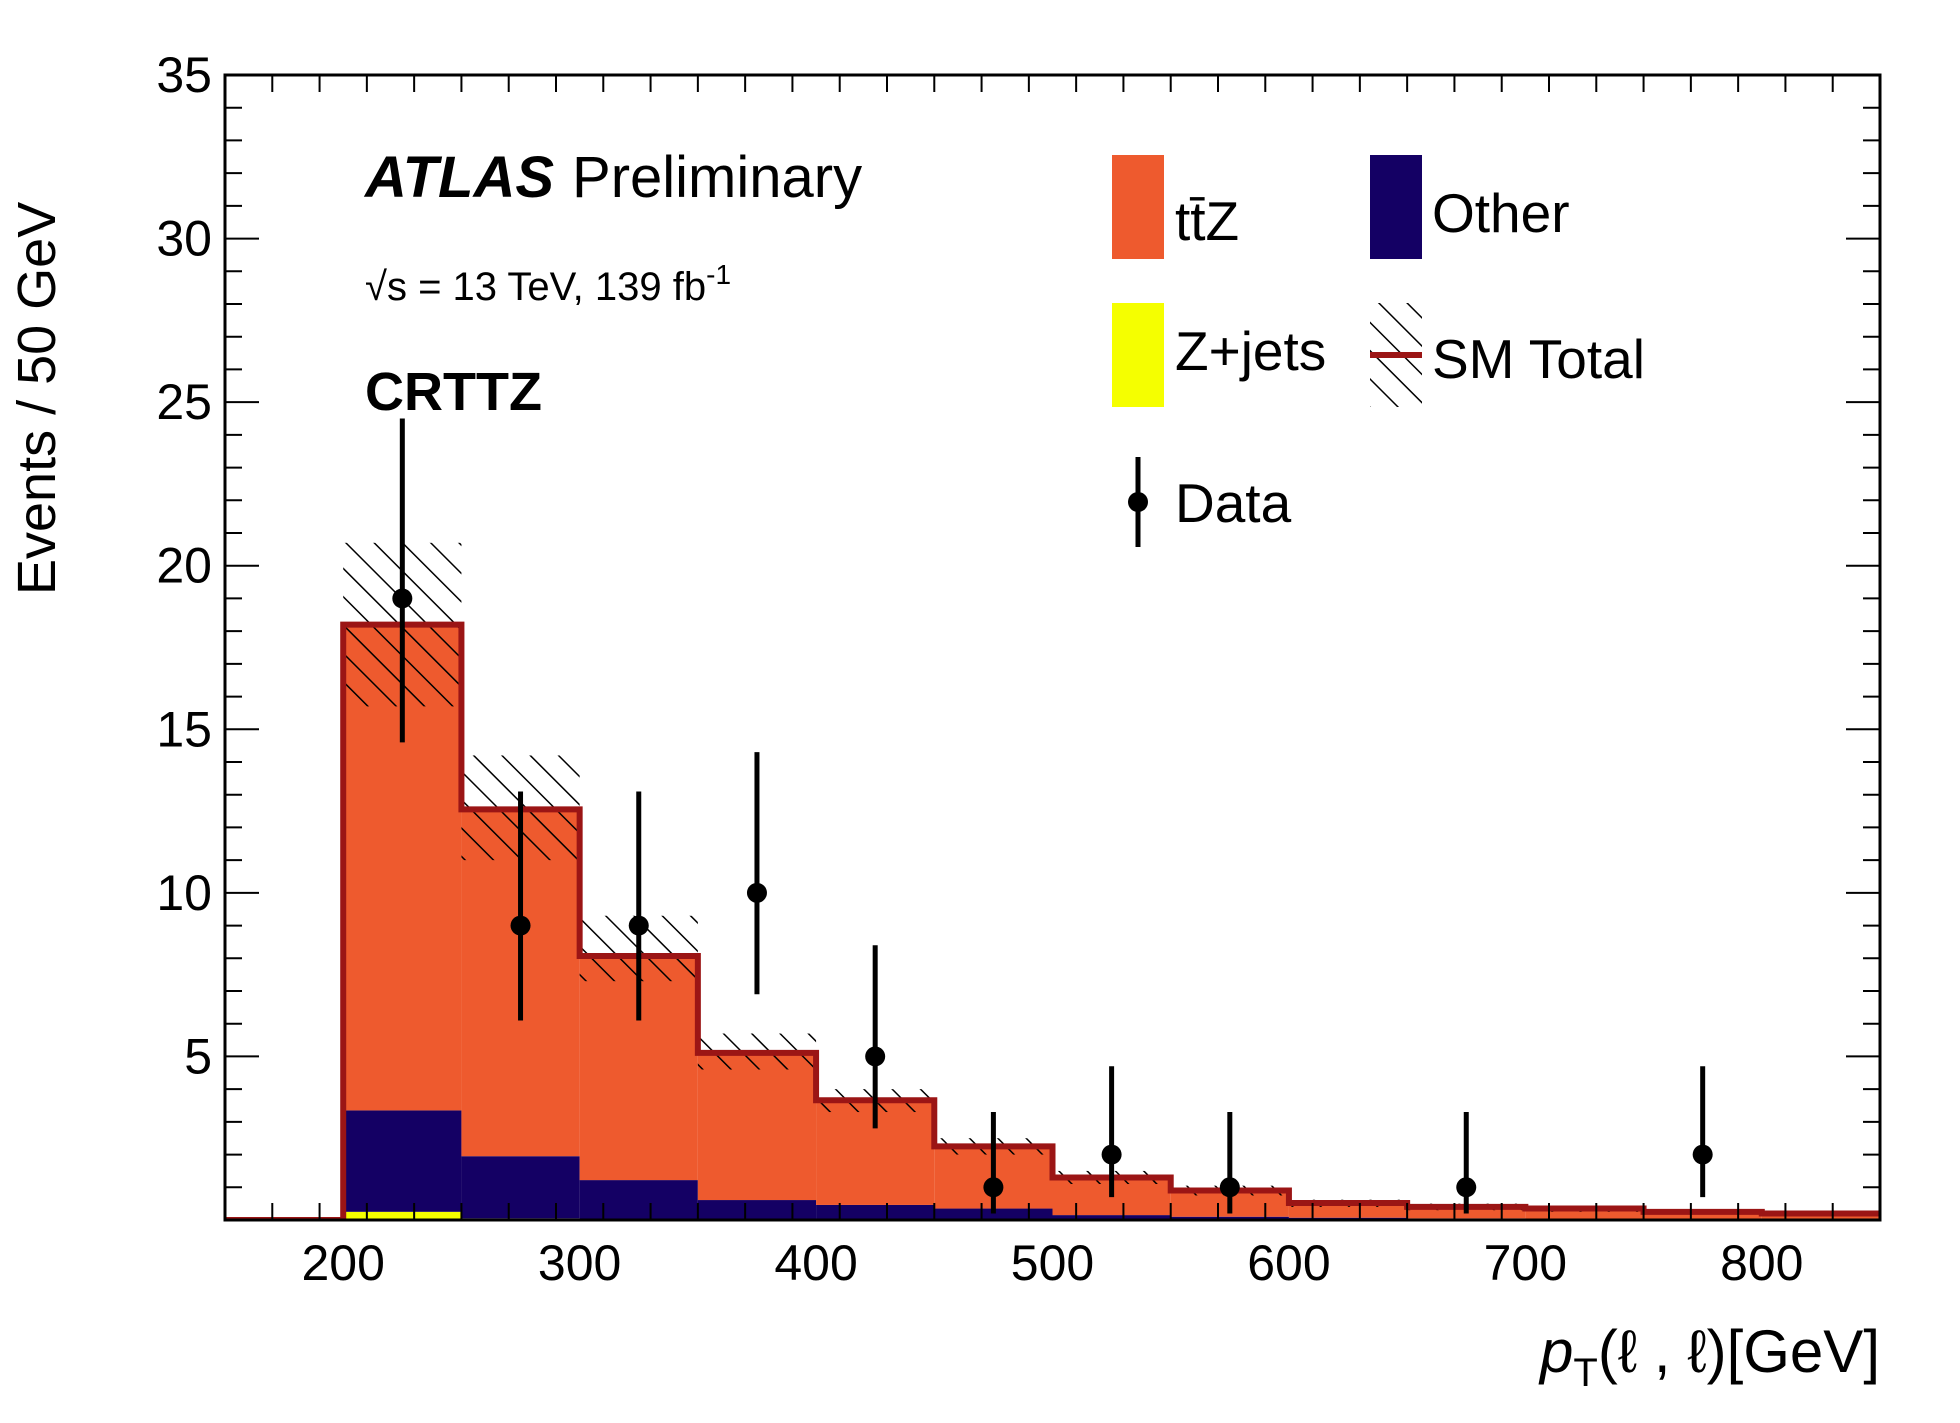 Image resolution: width=1960 pixels, height=1423 pixels. I want to click on y-tick-label: 10, so click(184, 893).